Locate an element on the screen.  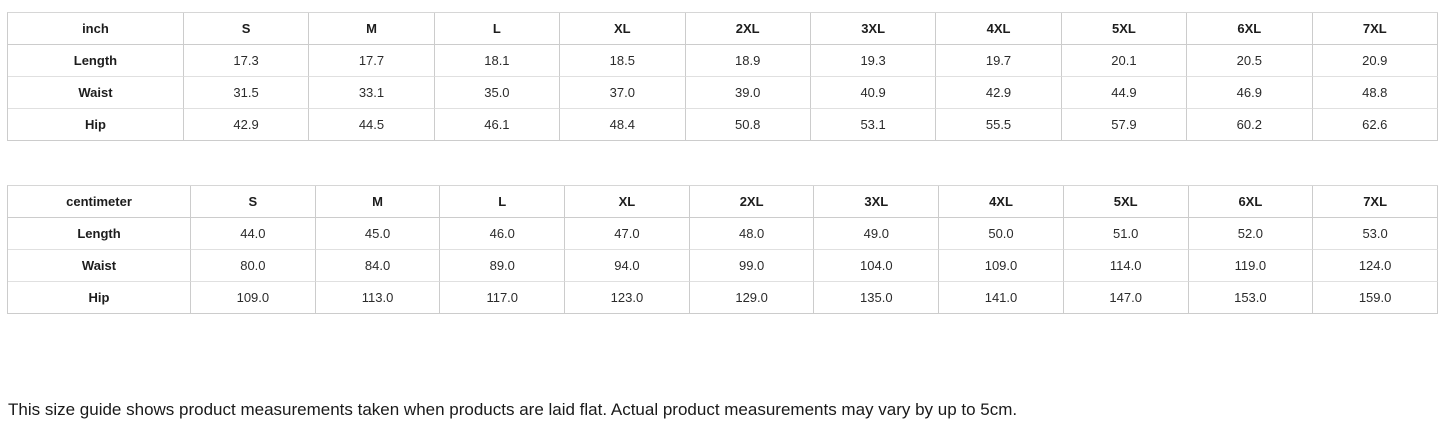
measurement-cell: 99.0 is located at coordinates (752, 266).